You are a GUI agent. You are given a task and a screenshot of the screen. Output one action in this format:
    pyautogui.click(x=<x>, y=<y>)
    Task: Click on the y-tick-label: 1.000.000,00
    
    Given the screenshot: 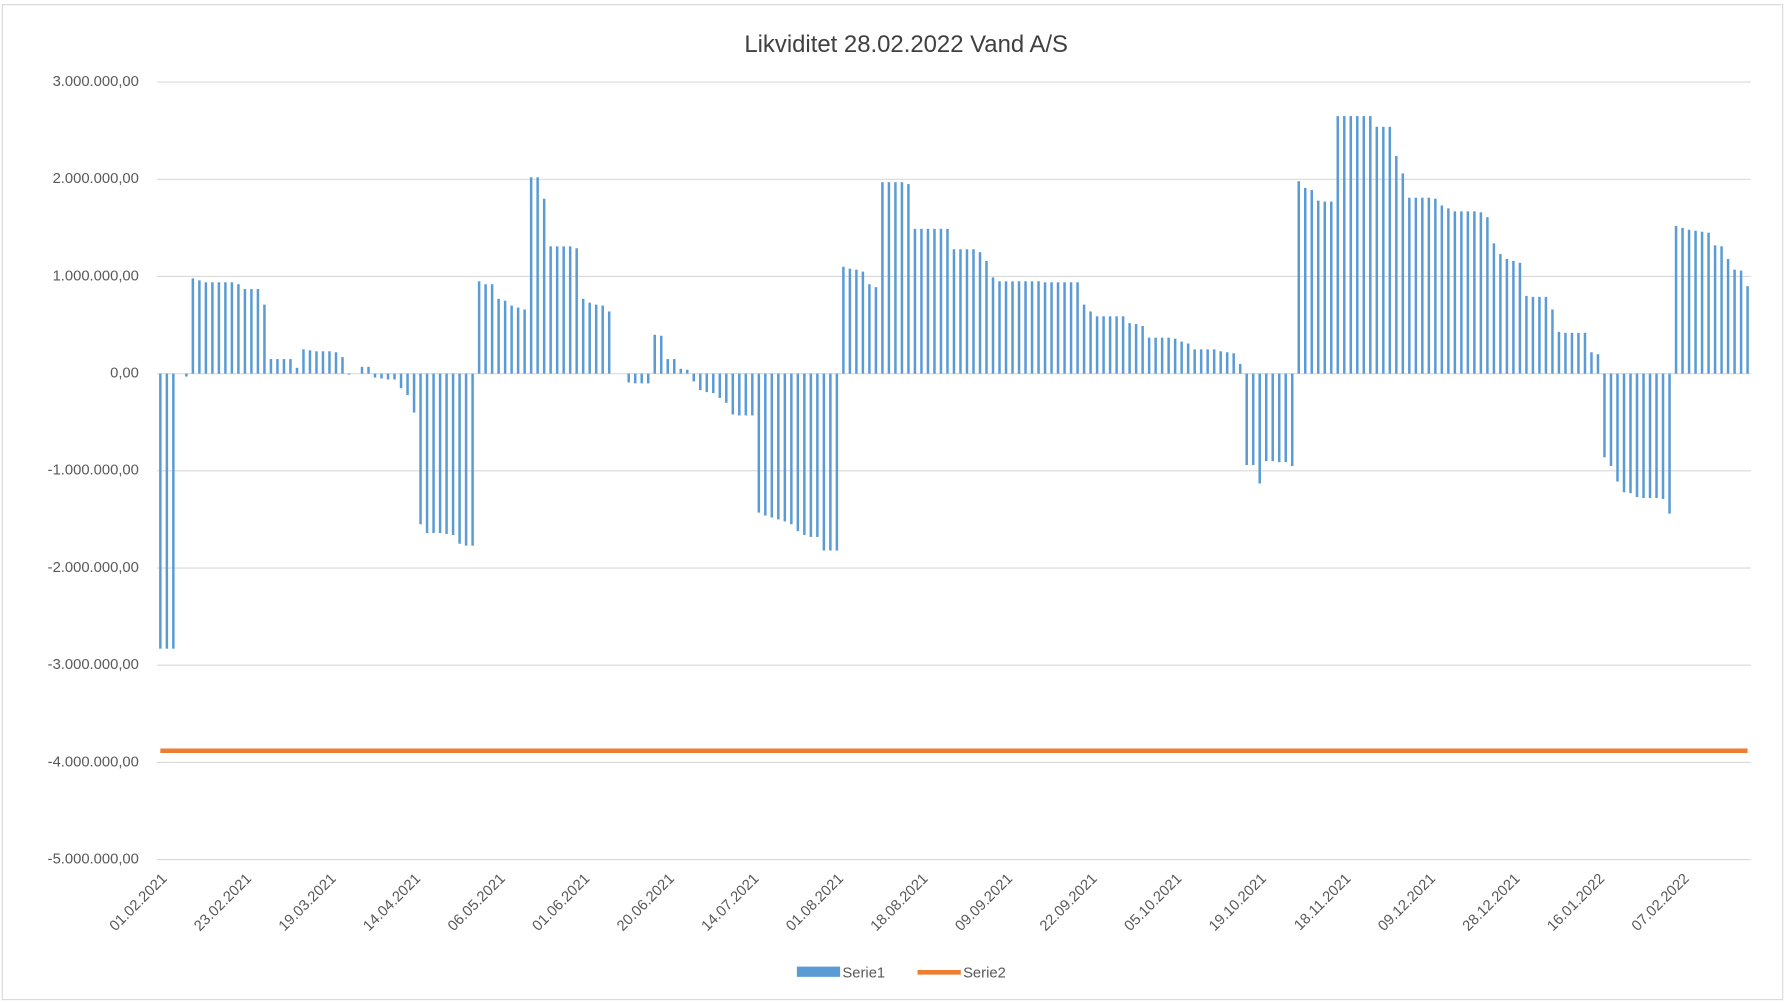 What is the action you would take?
    pyautogui.click(x=96, y=276)
    